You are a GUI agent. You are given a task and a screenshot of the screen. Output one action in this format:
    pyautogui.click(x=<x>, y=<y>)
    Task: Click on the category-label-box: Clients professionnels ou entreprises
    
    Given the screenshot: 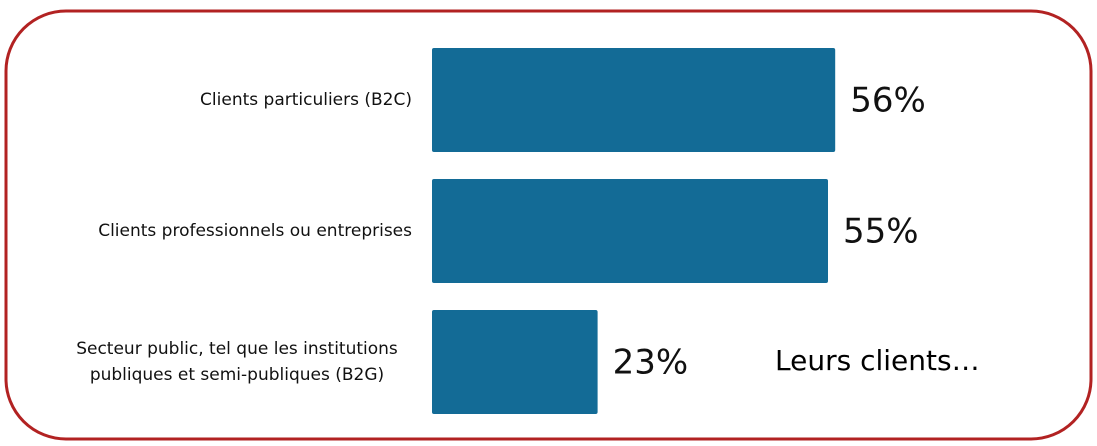 What is the action you would take?
    pyautogui.click(x=232, y=231)
    